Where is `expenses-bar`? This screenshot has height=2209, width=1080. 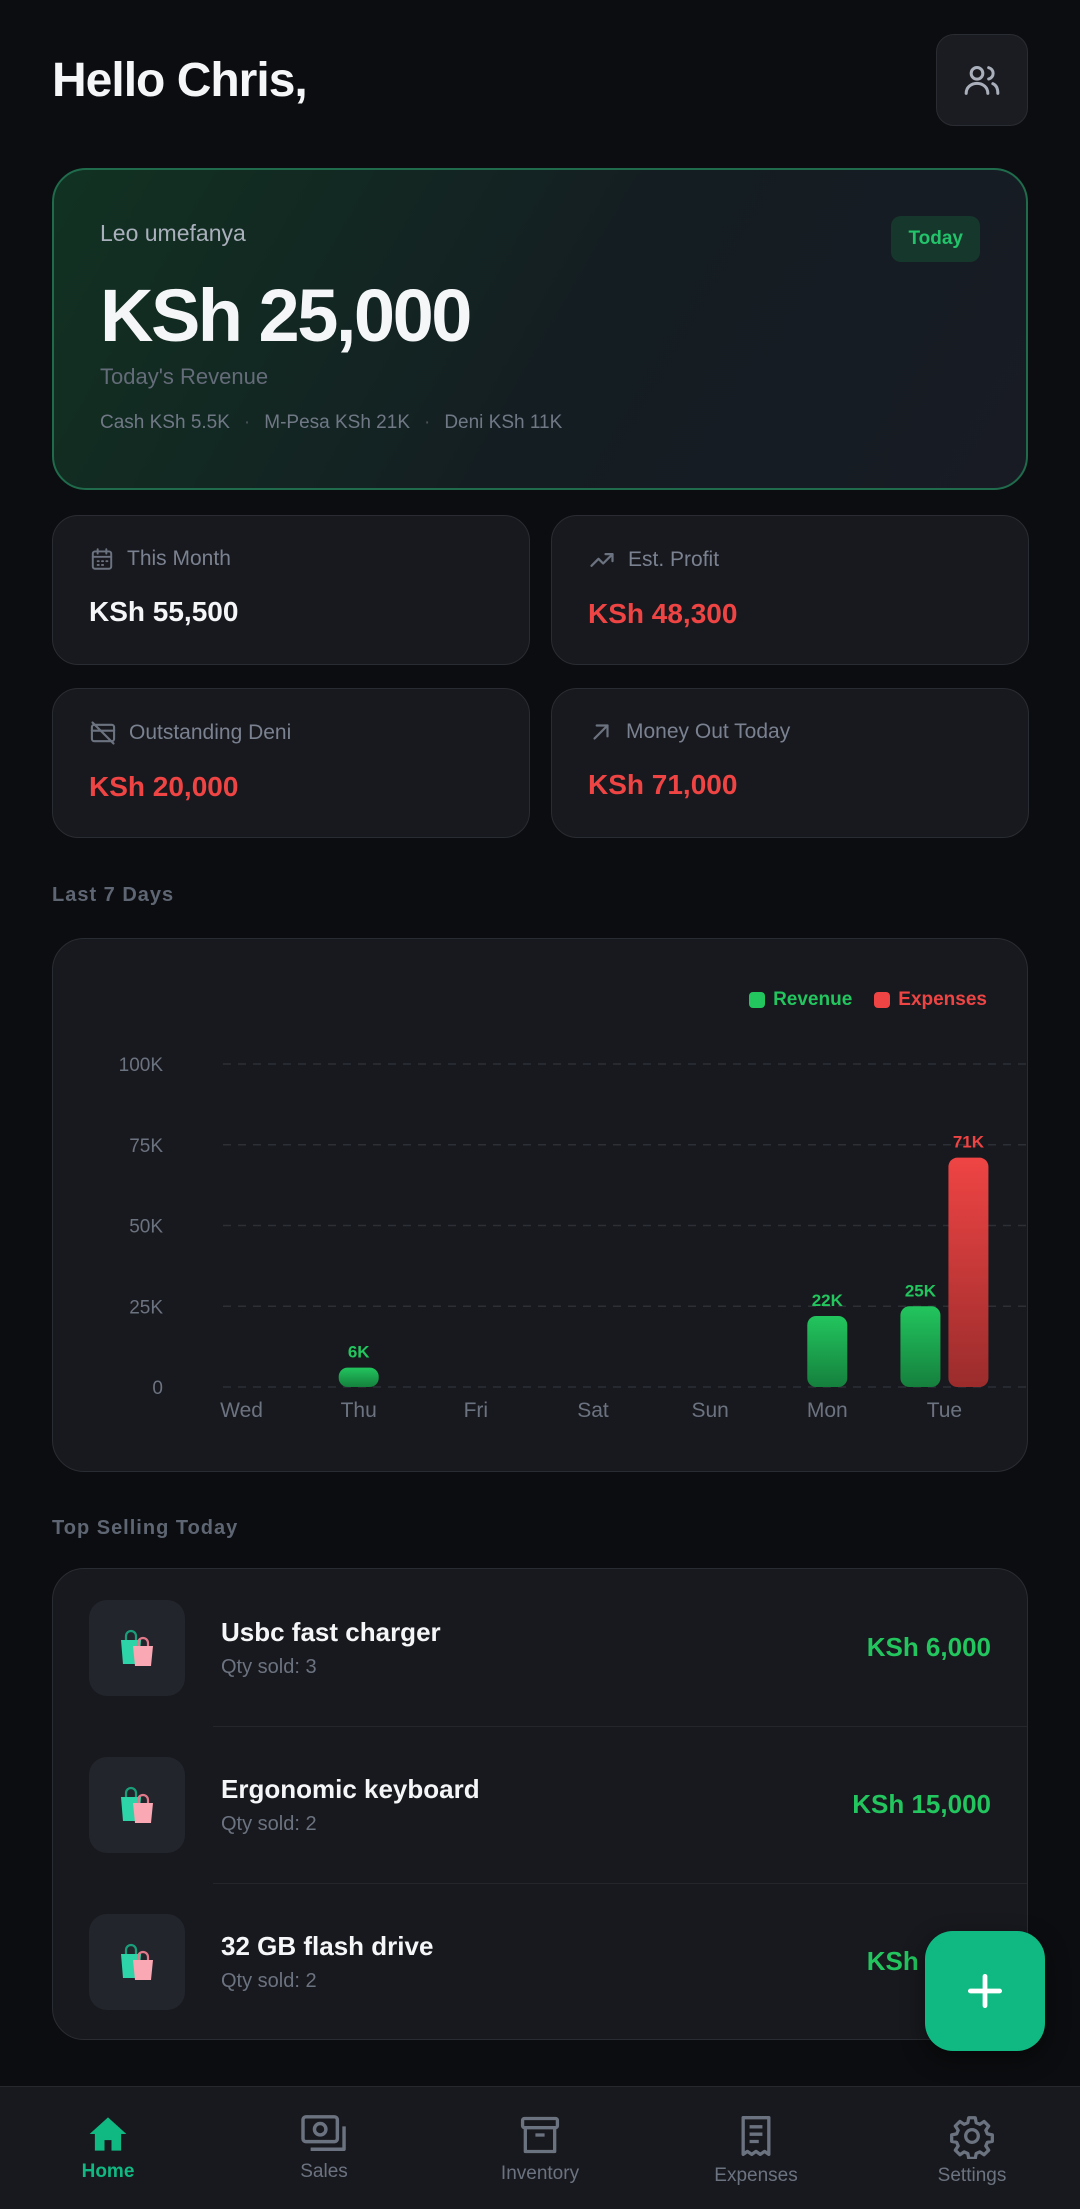
expenses-bar is located at coordinates (968, 1272).